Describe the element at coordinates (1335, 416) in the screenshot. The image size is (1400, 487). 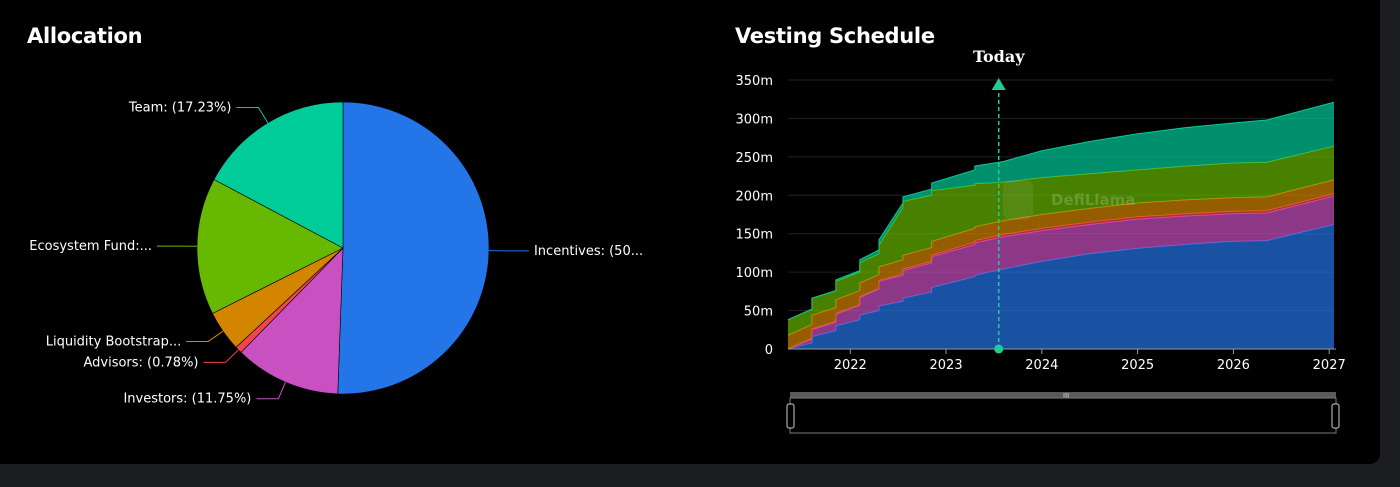
I see `slider-handle-right` at that location.